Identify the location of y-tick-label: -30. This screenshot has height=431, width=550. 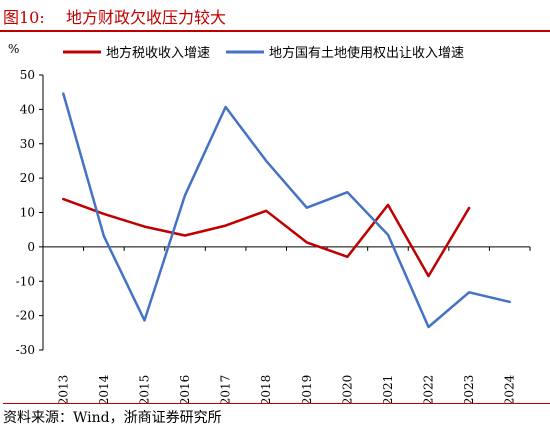
(25, 350).